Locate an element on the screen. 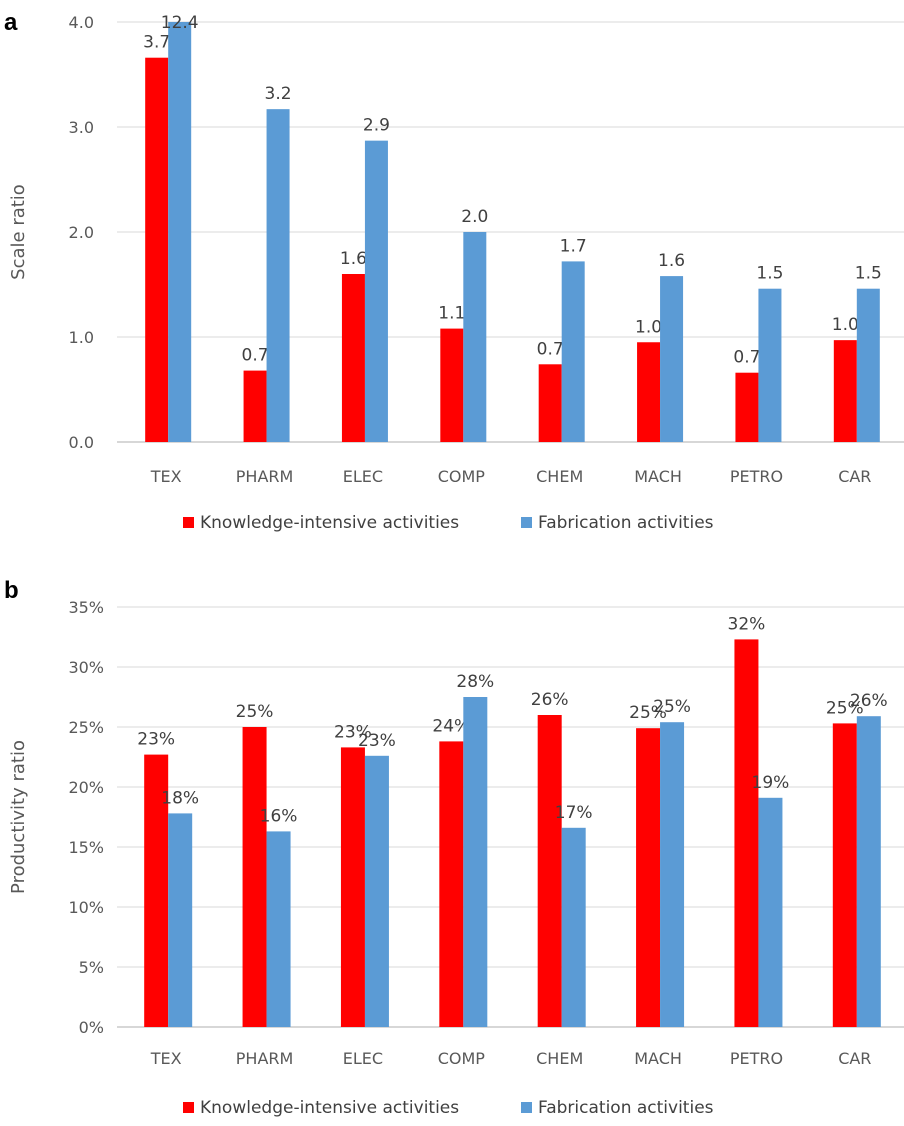 The width and height of the screenshot is (904, 1126). y-axis-label: Scale ratio is located at coordinates (18, 232).